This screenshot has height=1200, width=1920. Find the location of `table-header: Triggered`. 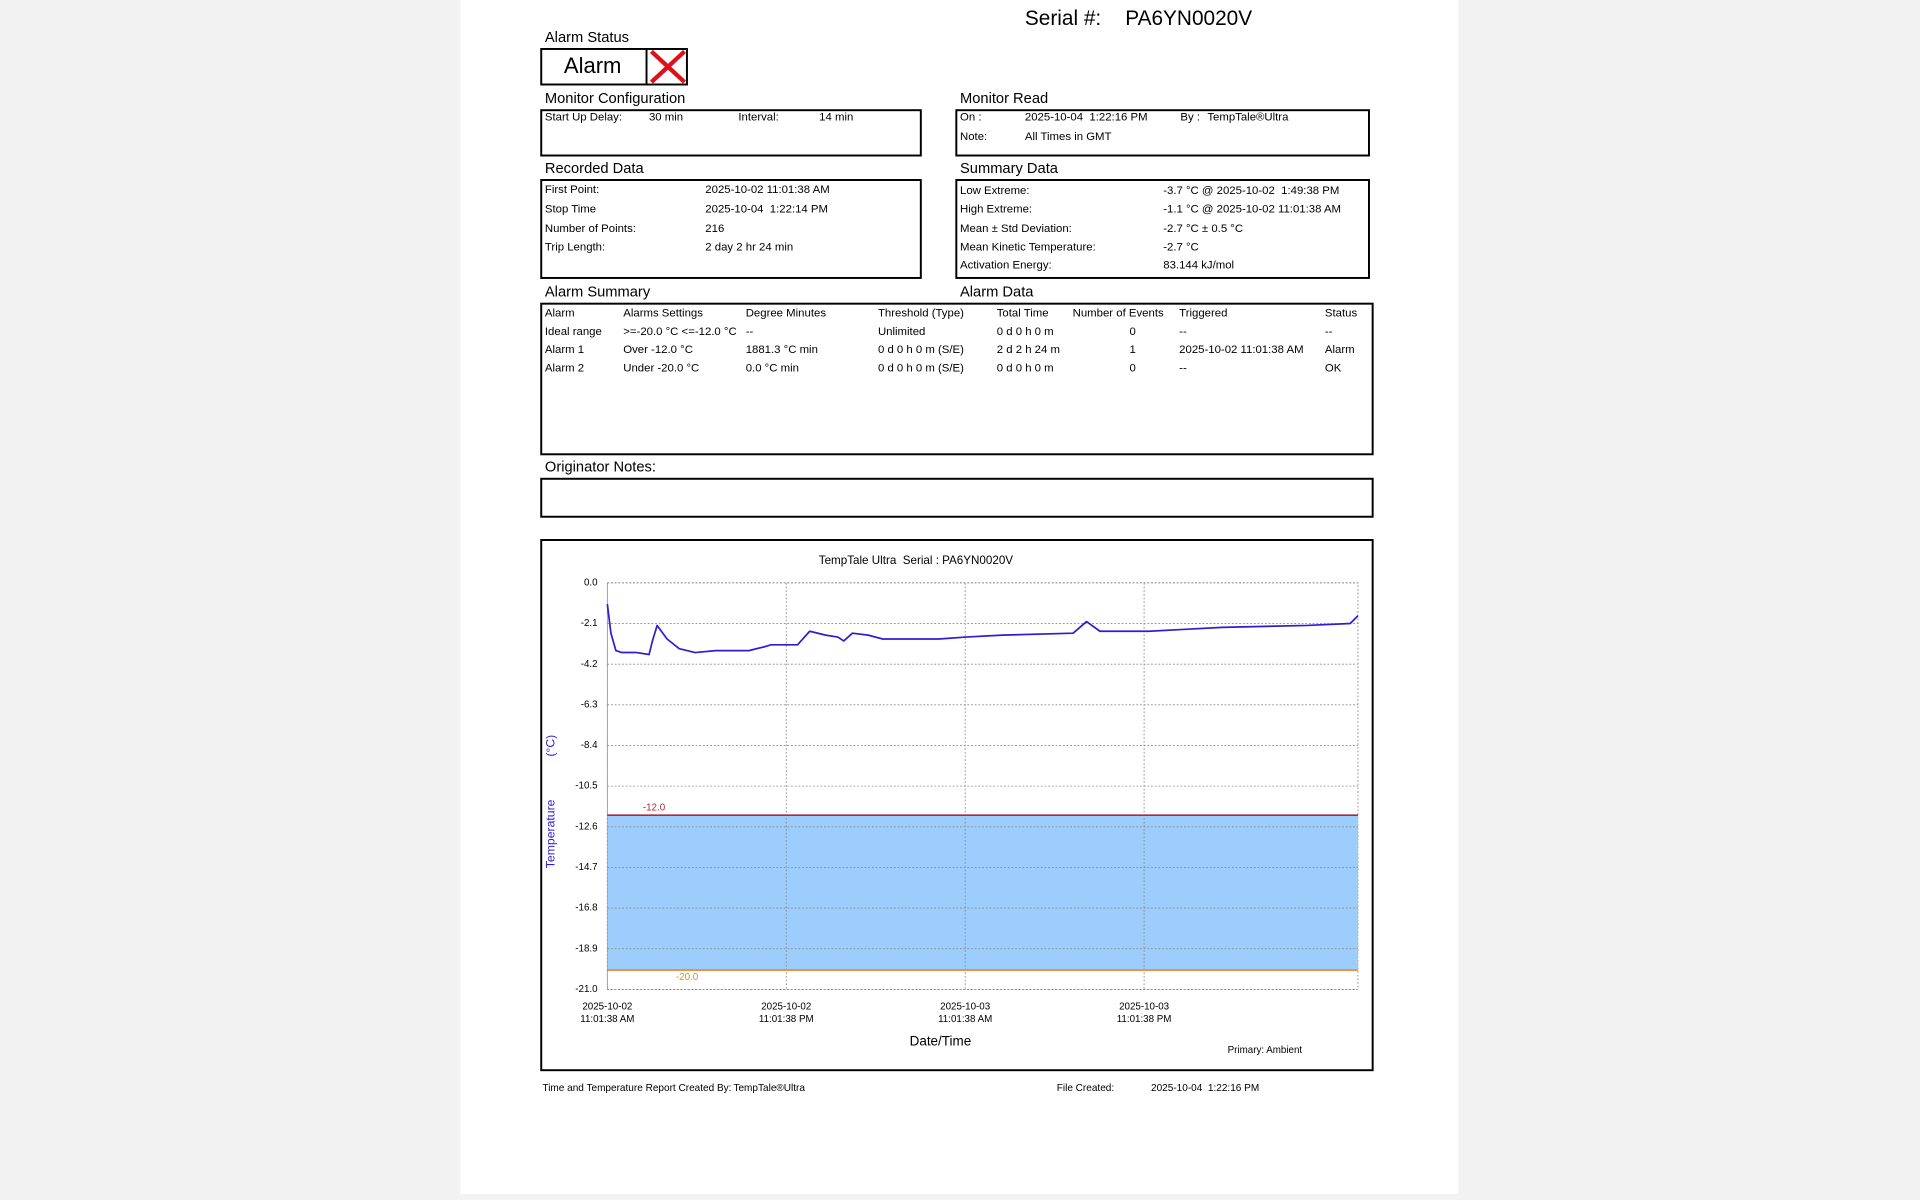

table-header: Triggered is located at coordinates (1203, 313).